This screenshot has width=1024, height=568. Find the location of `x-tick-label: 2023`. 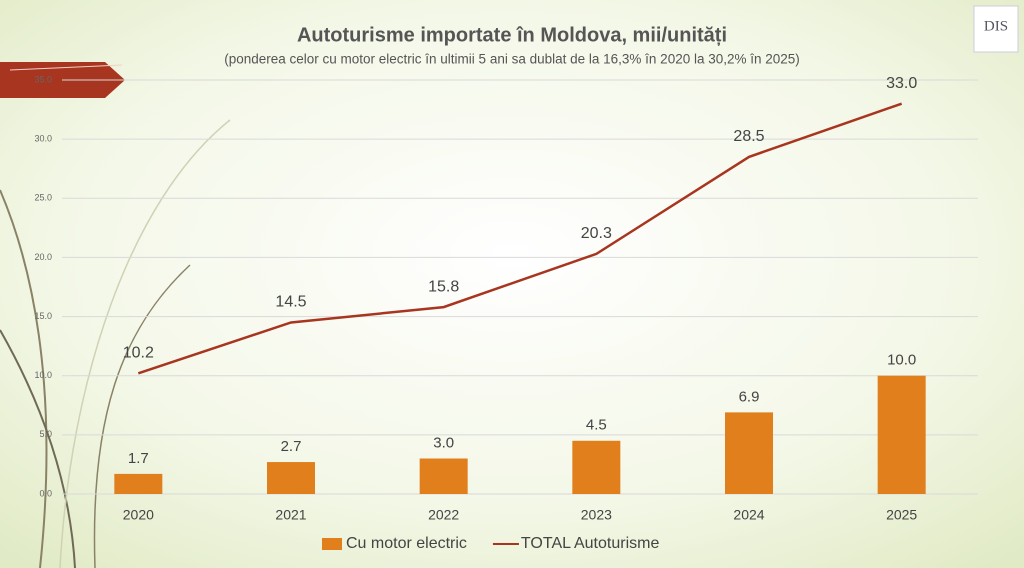

x-tick-label: 2023 is located at coordinates (596, 515).